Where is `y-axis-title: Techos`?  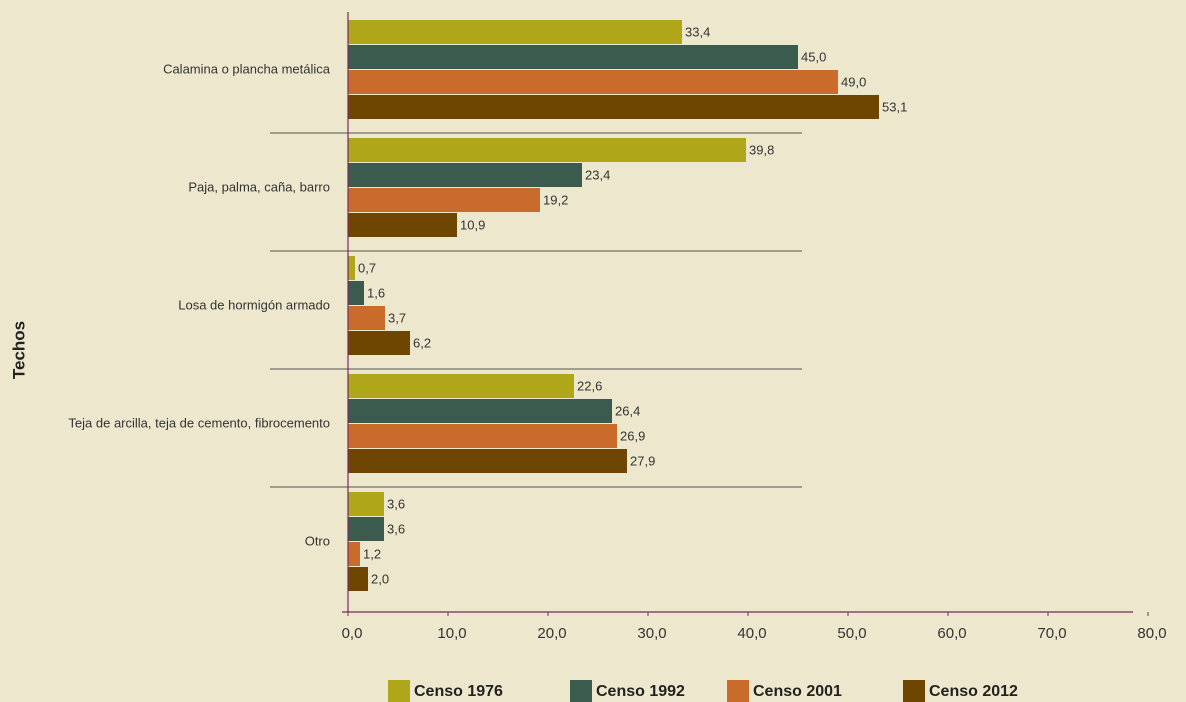 y-axis-title: Techos is located at coordinates (18, 350).